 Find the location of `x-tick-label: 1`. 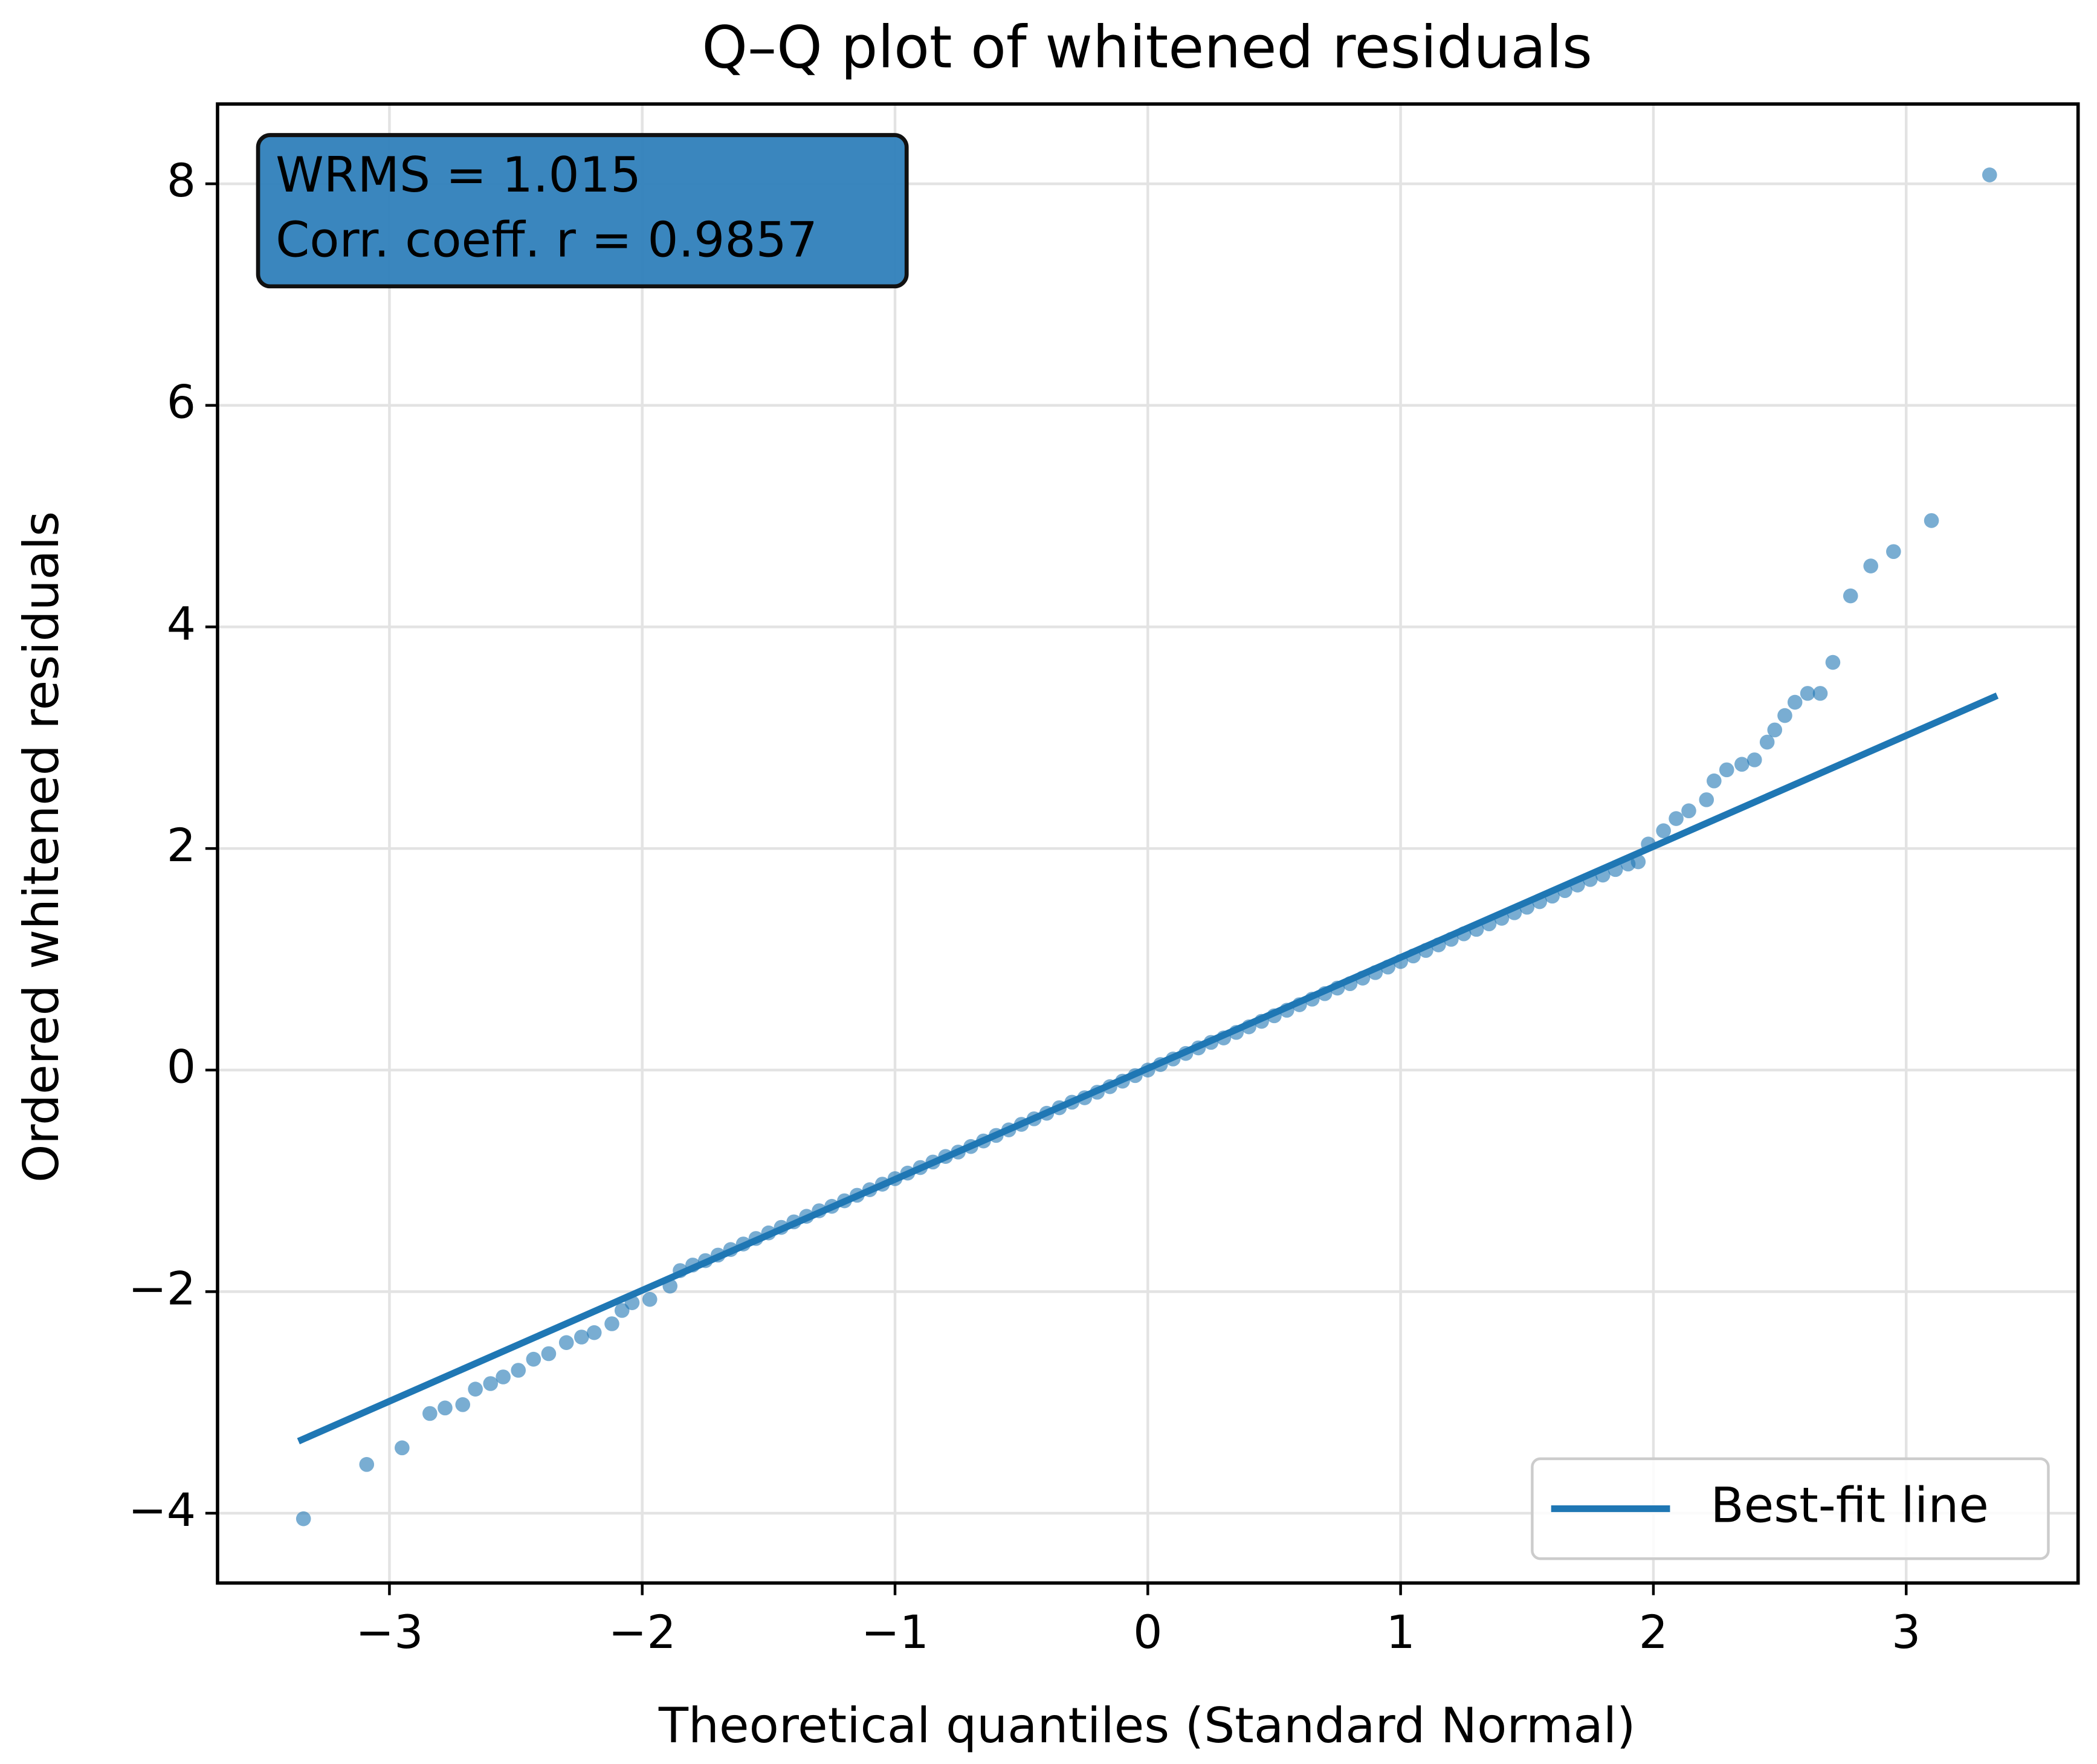

x-tick-label: 1 is located at coordinates (1401, 1632).